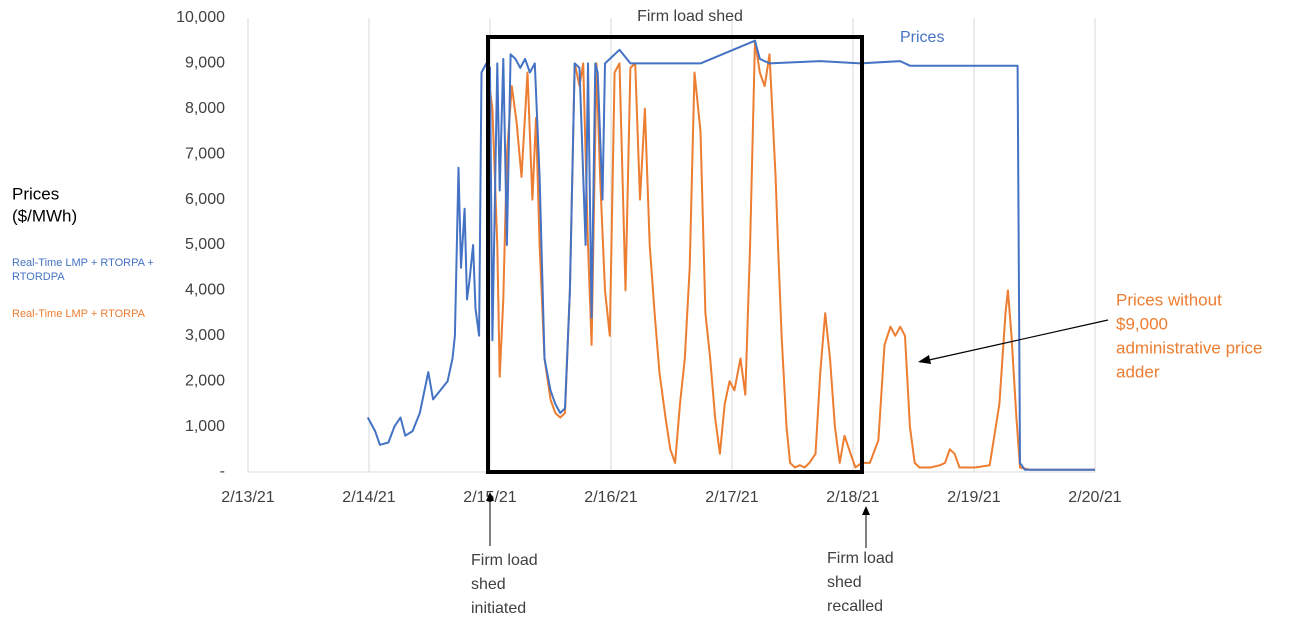  I want to click on annotation: Prices, so click(922, 37).